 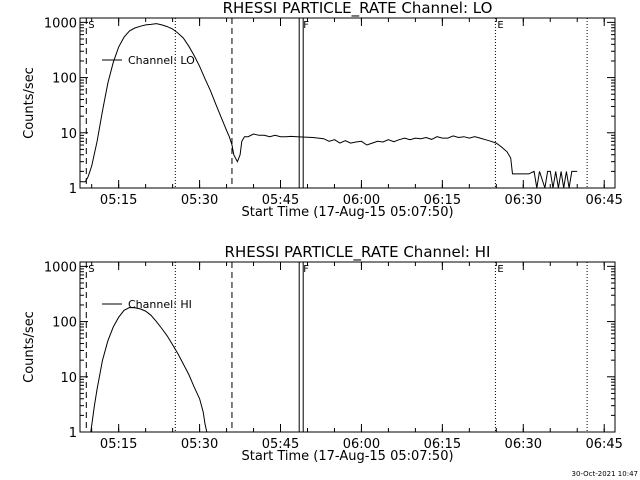 What do you see at coordinates (160, 304) in the screenshot?
I see `legend-label: Channel: HI` at bounding box center [160, 304].